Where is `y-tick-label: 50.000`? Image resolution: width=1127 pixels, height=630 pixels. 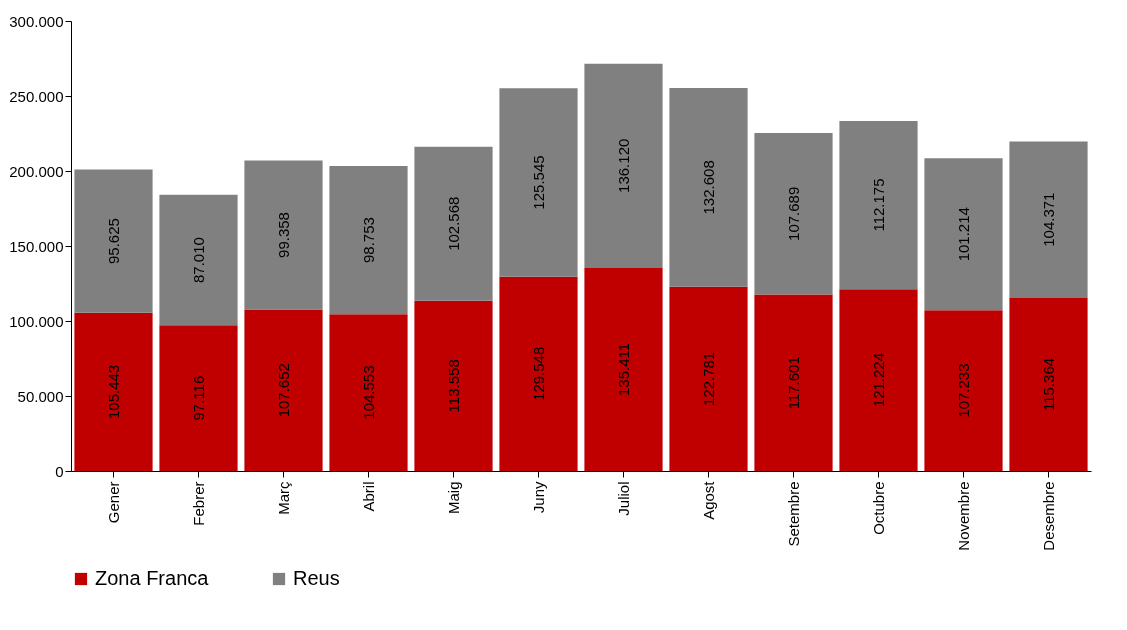 y-tick-label: 50.000 is located at coordinates (40, 396).